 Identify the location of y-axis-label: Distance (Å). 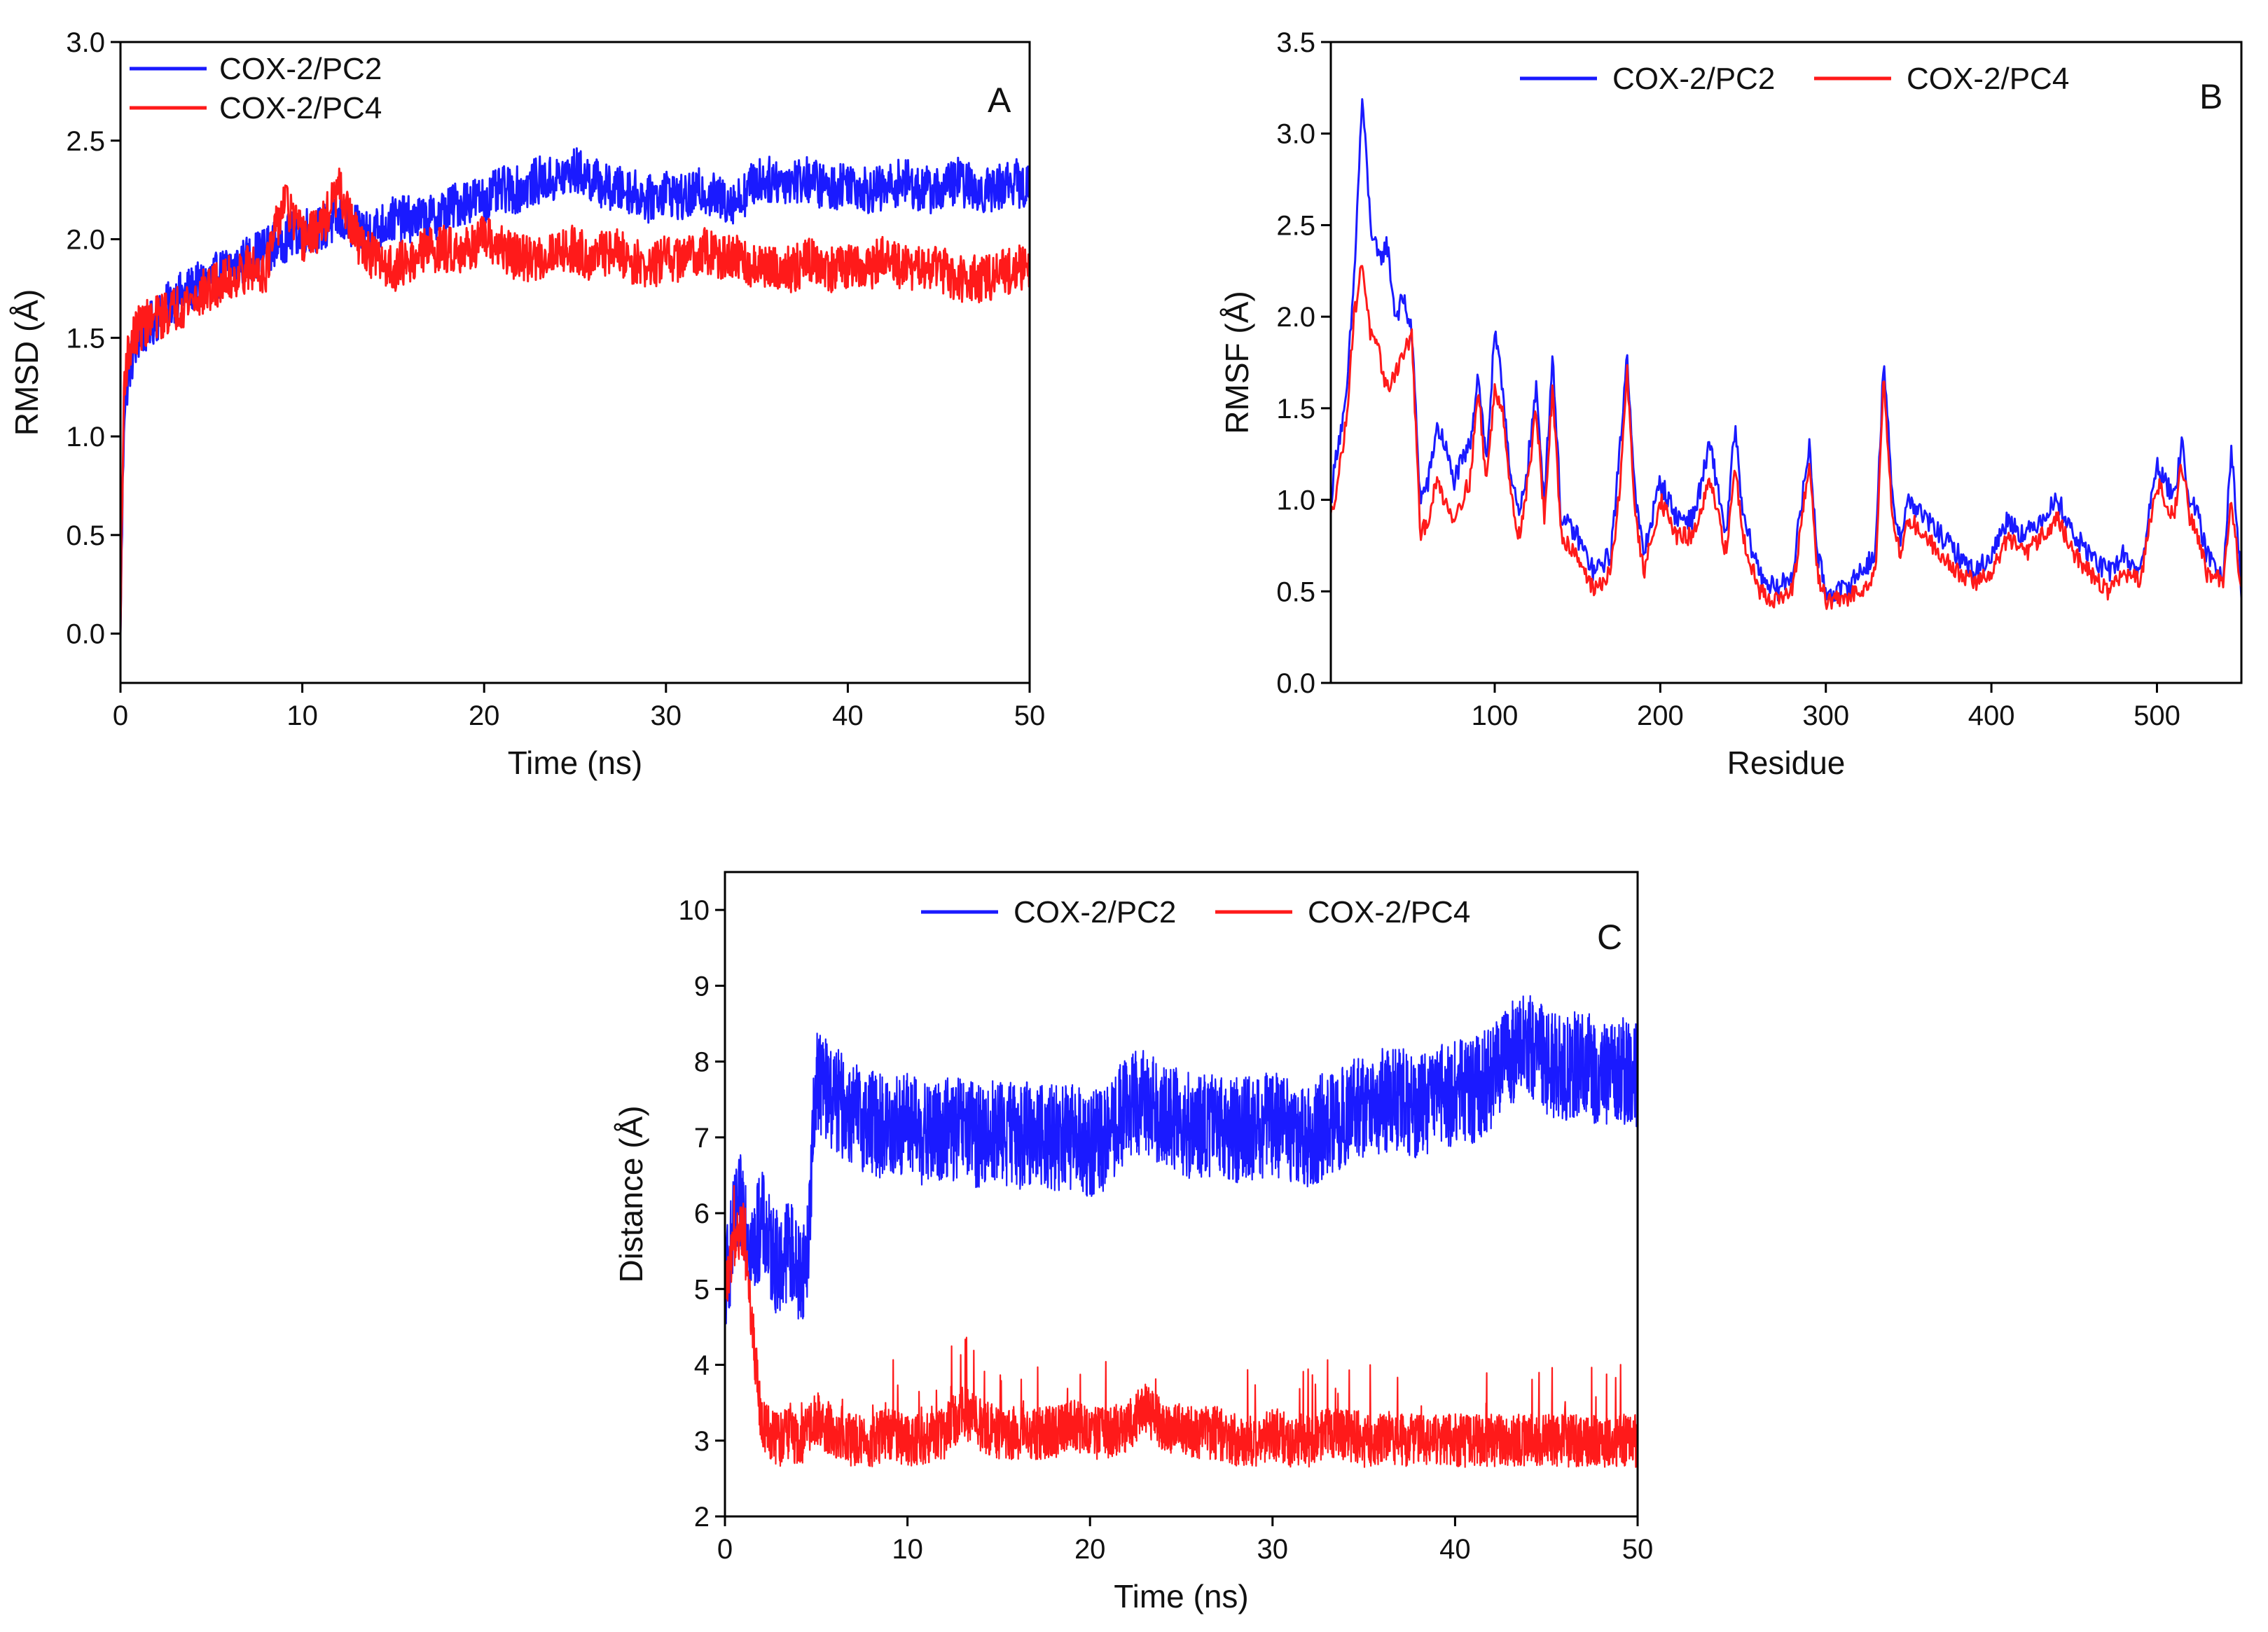
(631, 1193).